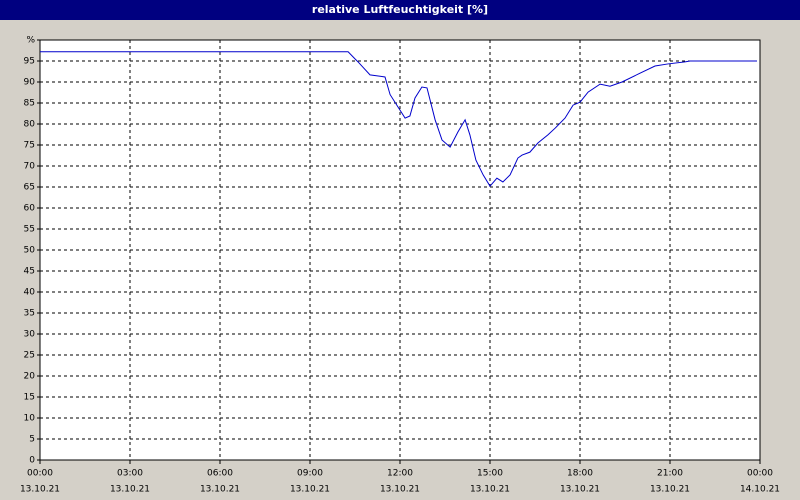 This screenshot has height=500, width=800. What do you see at coordinates (130, 474) in the screenshot?
I see `x-tick-label: 03:00` at bounding box center [130, 474].